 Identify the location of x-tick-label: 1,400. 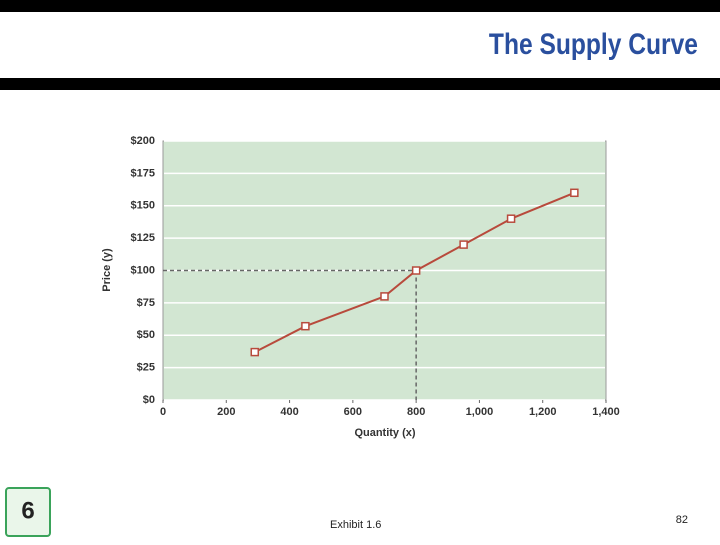
(606, 412).